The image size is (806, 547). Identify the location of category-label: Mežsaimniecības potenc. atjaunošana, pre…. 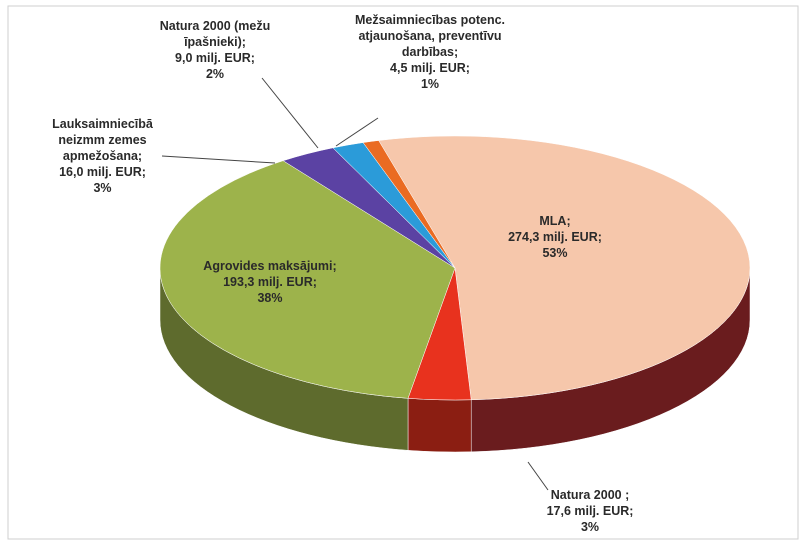
(430, 36).